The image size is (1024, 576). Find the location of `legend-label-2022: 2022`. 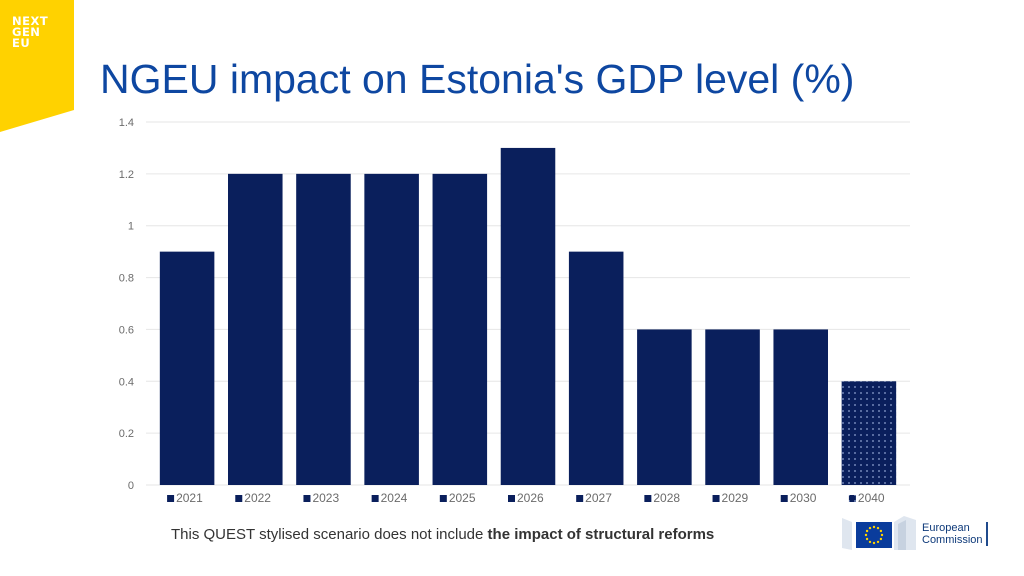

legend-label-2022: 2022 is located at coordinates (257, 498).